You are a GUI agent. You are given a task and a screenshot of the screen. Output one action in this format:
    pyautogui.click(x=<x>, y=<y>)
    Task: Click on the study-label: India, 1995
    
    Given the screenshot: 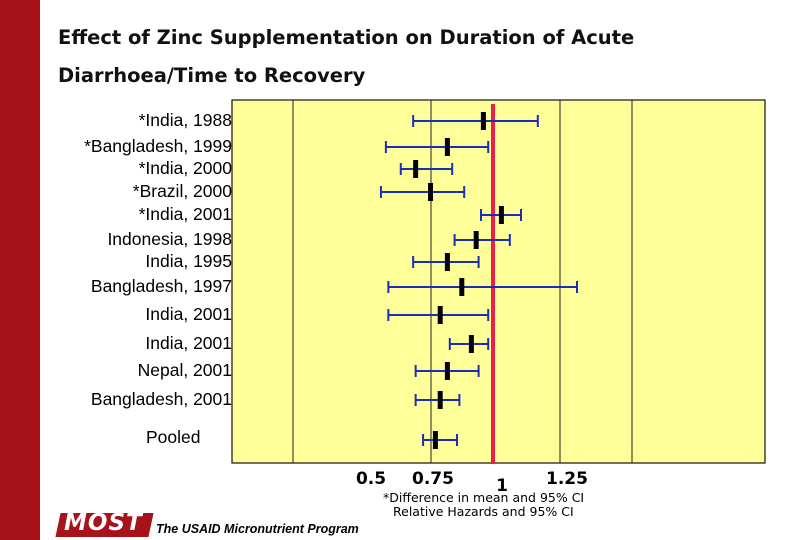 What is the action you would take?
    pyautogui.click(x=188, y=261)
    